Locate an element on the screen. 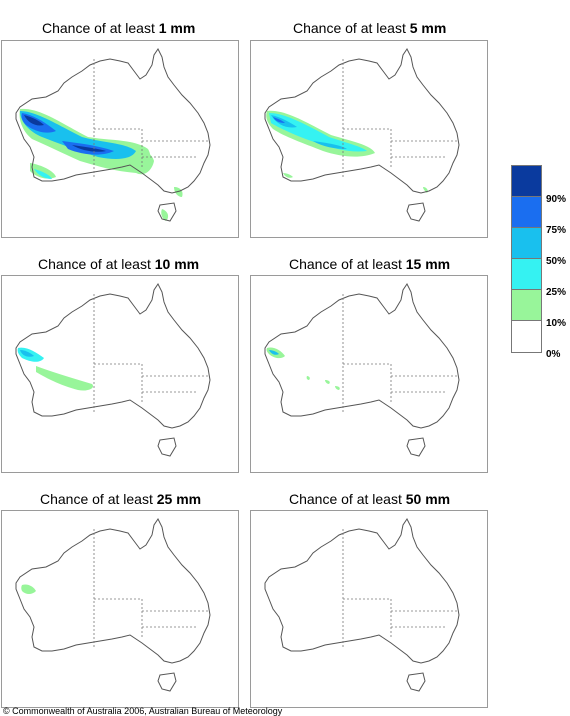 This screenshot has width=570, height=716. map-25mm is located at coordinates (120, 609).